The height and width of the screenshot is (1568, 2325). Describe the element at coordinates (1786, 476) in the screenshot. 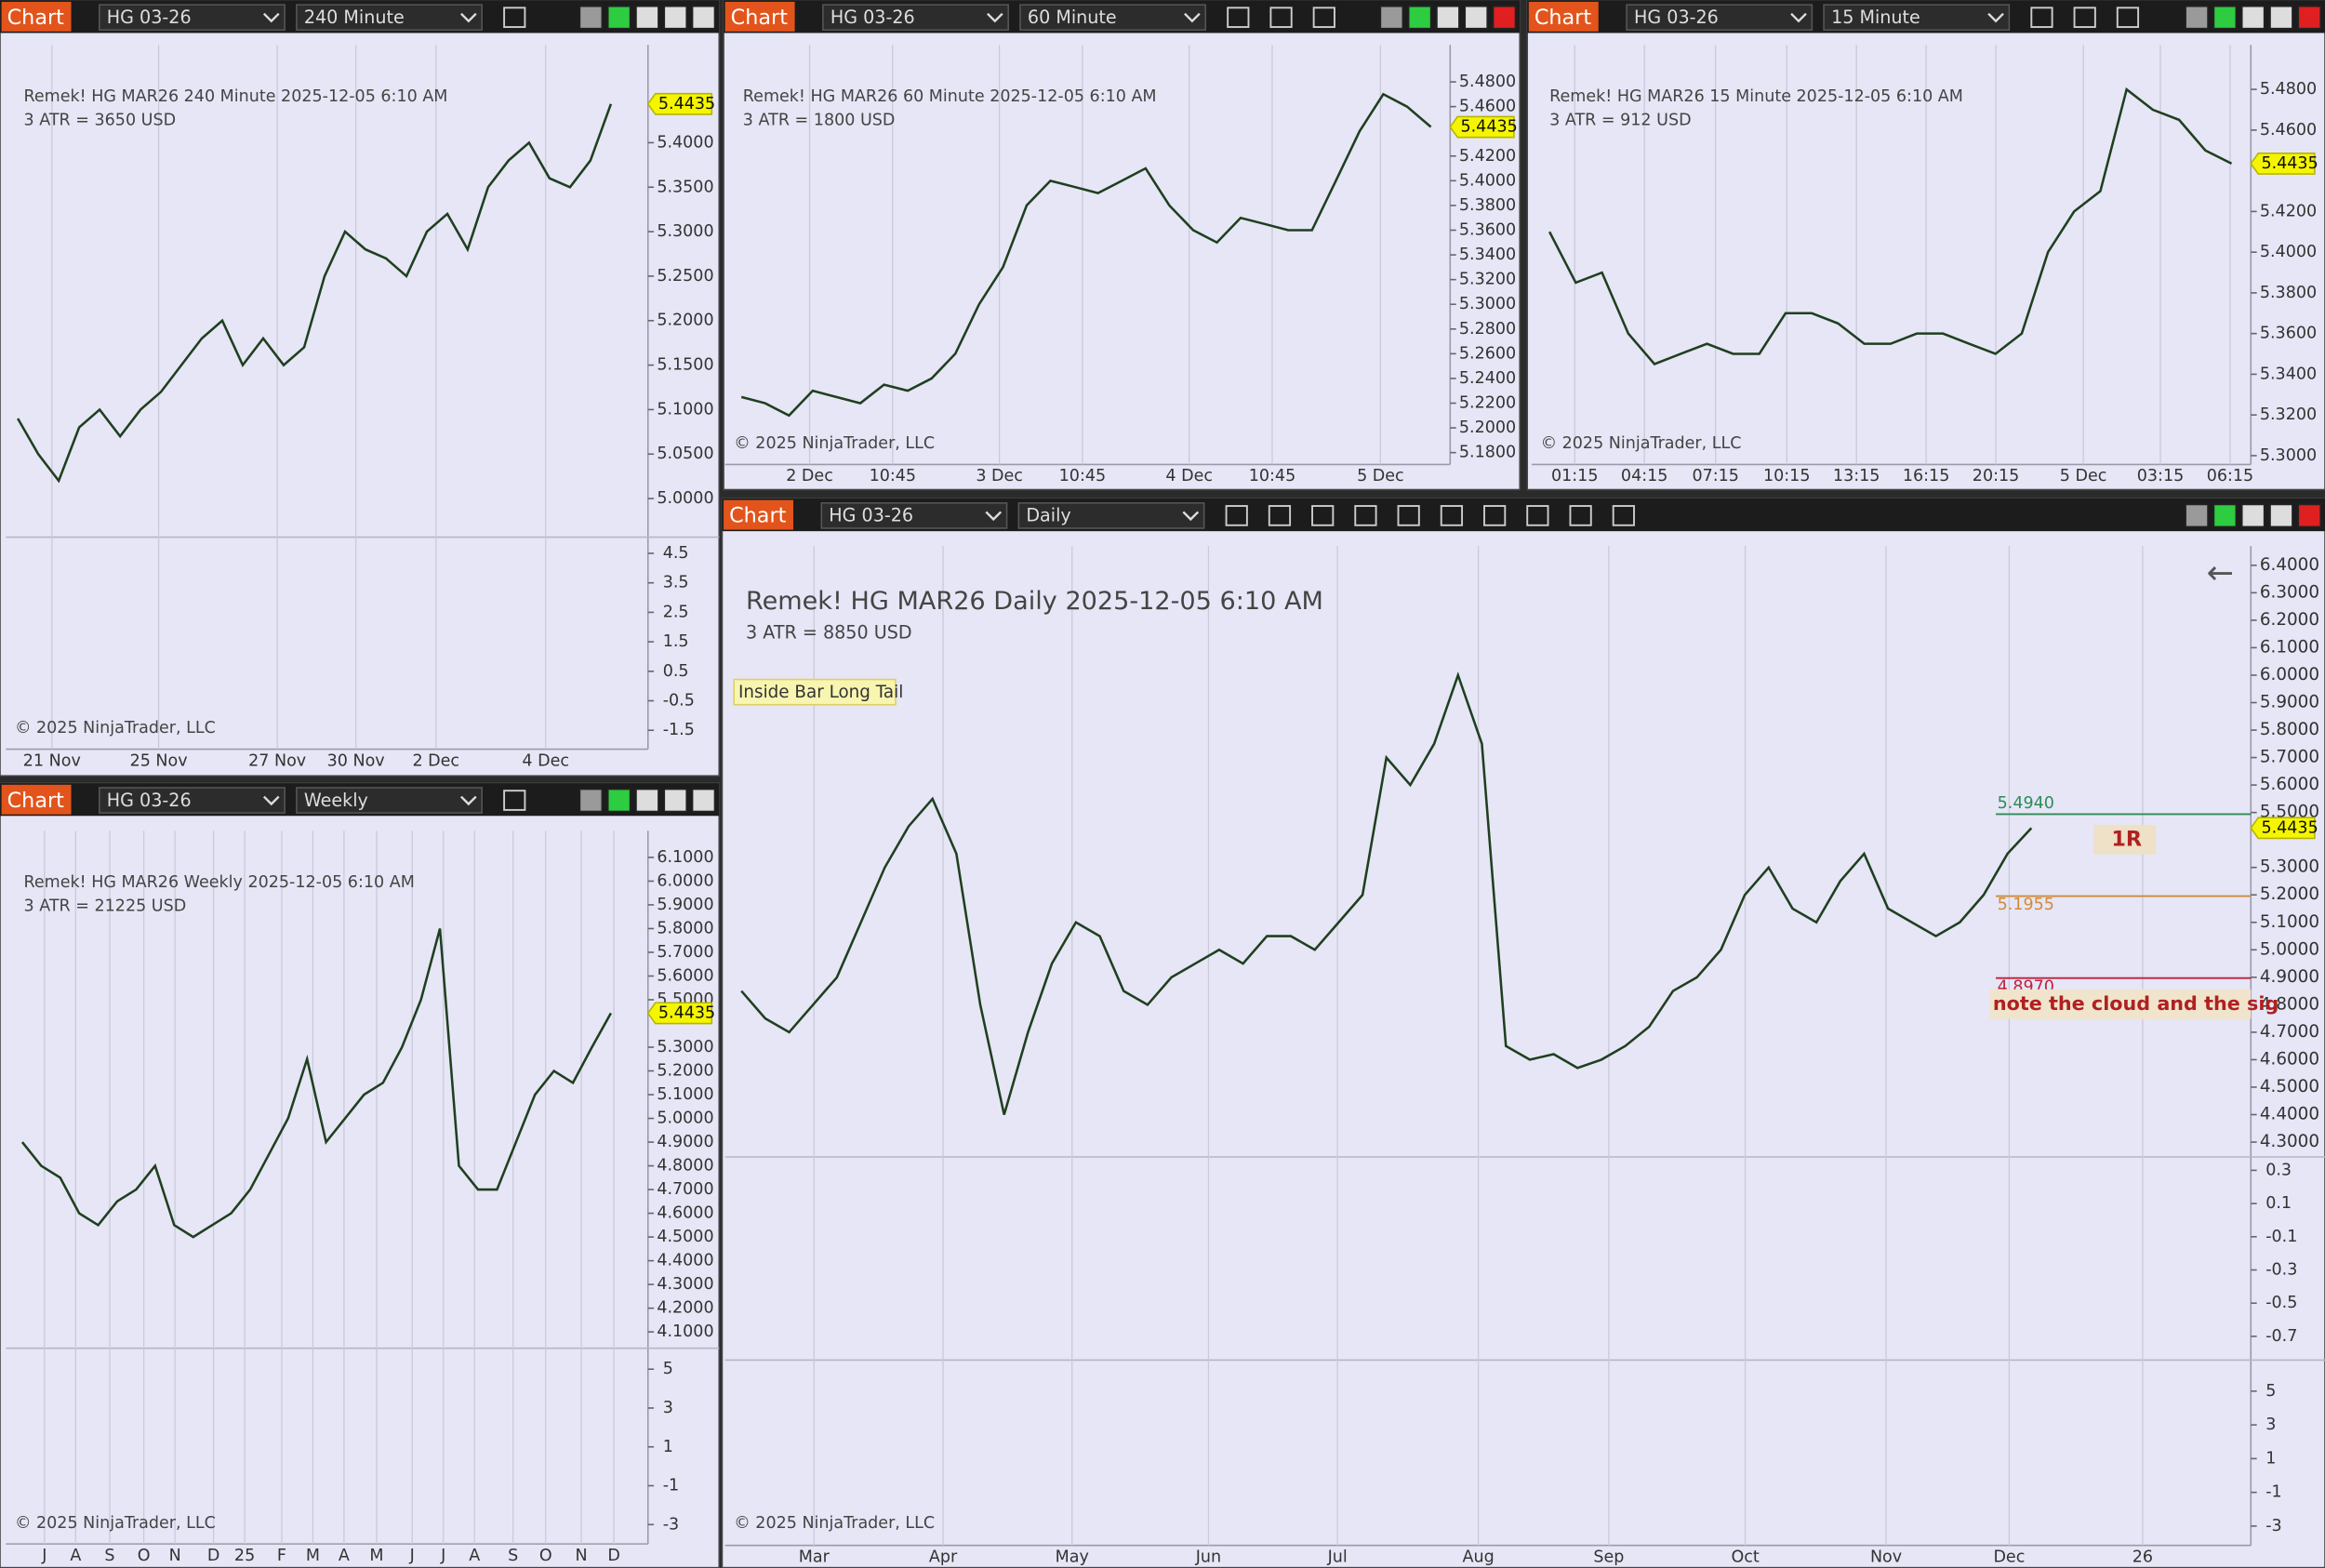

I see `x-tick-label: 10:15` at that location.